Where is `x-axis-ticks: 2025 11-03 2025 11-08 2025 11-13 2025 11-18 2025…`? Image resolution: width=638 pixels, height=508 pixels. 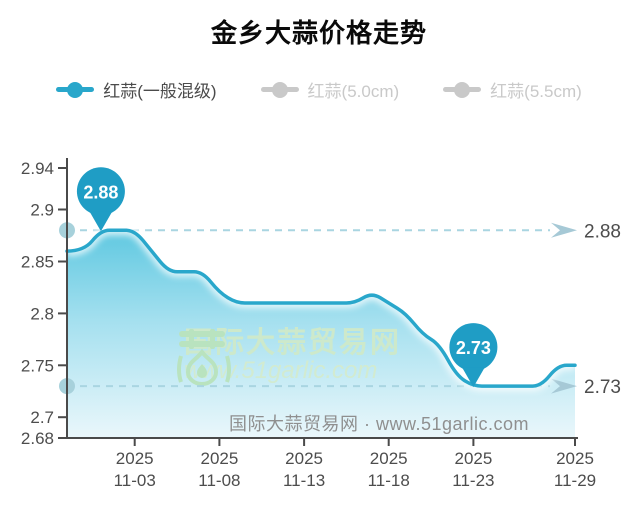 x-axis-ticks: 2025 11-03 2025 11-08 2025 11-13 2025 11-18 2025… is located at coordinates (355, 464).